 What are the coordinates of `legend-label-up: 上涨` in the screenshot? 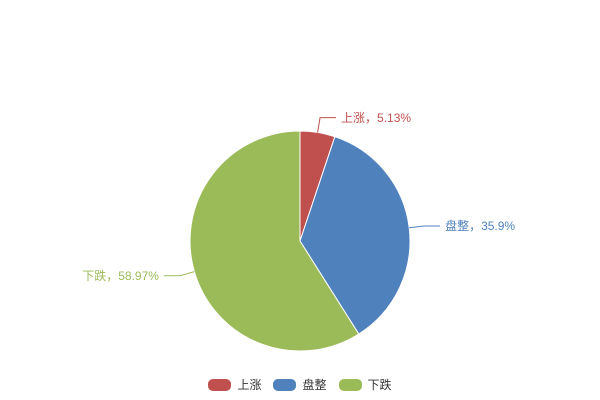 It's located at (249, 385).